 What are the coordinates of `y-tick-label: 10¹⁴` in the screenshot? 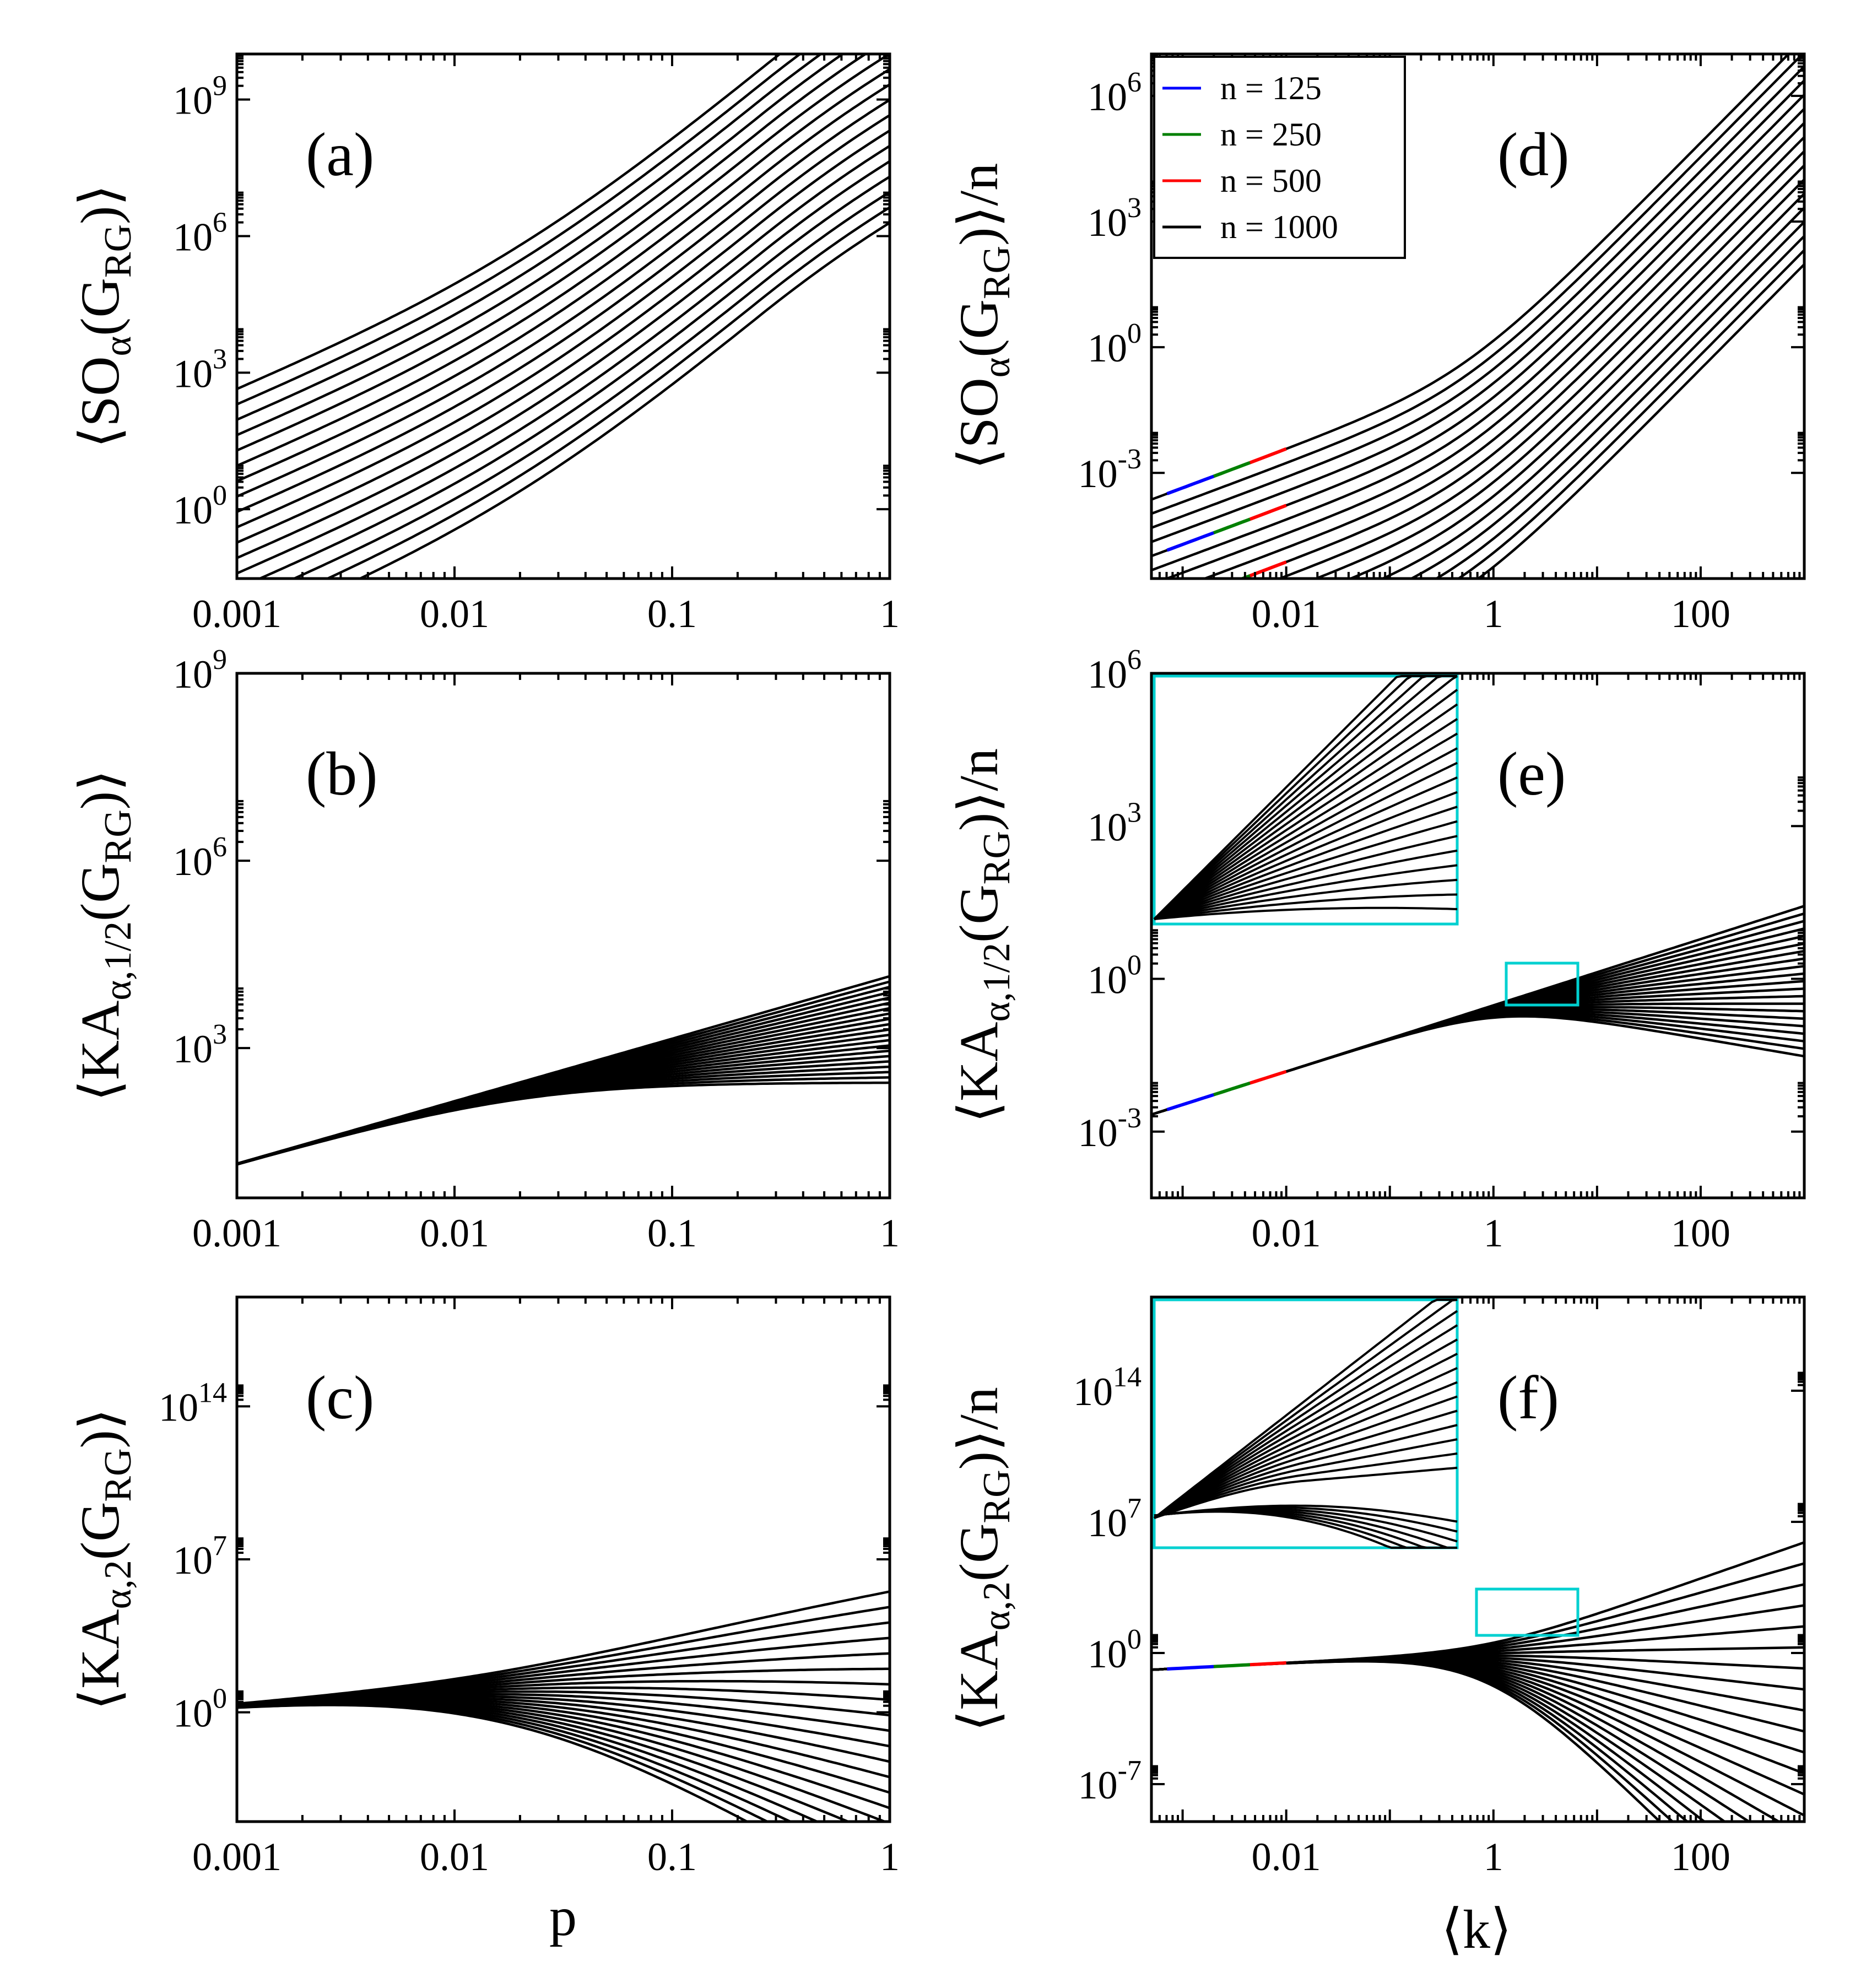 It's located at (1107, 1388).